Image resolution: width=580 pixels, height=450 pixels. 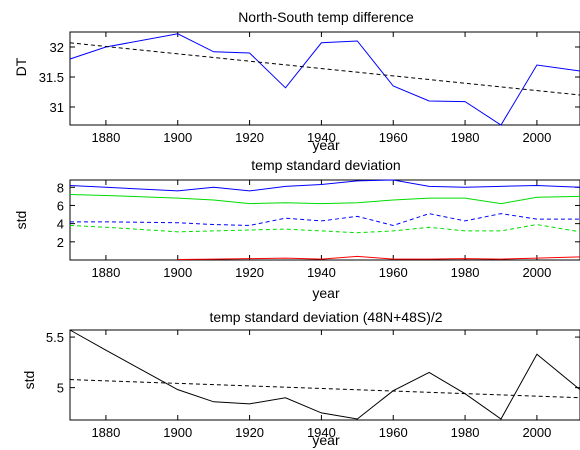 What do you see at coordinates (60, 224) in the screenshot?
I see `y-tick-label: 4` at bounding box center [60, 224].